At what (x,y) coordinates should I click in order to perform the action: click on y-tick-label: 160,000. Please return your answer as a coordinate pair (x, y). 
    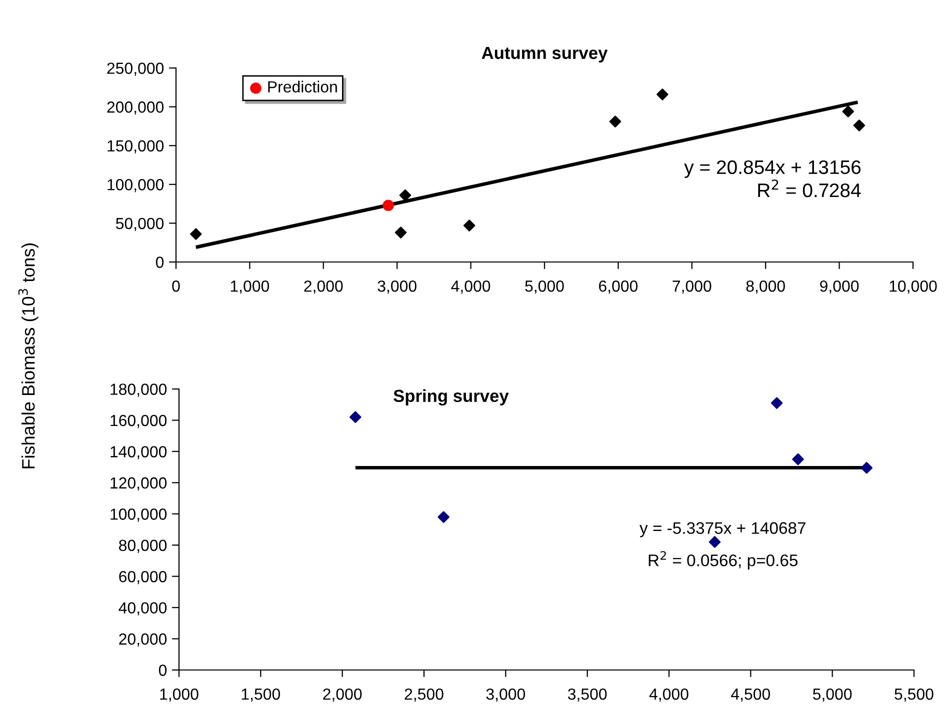
    Looking at the image, I should click on (138, 421).